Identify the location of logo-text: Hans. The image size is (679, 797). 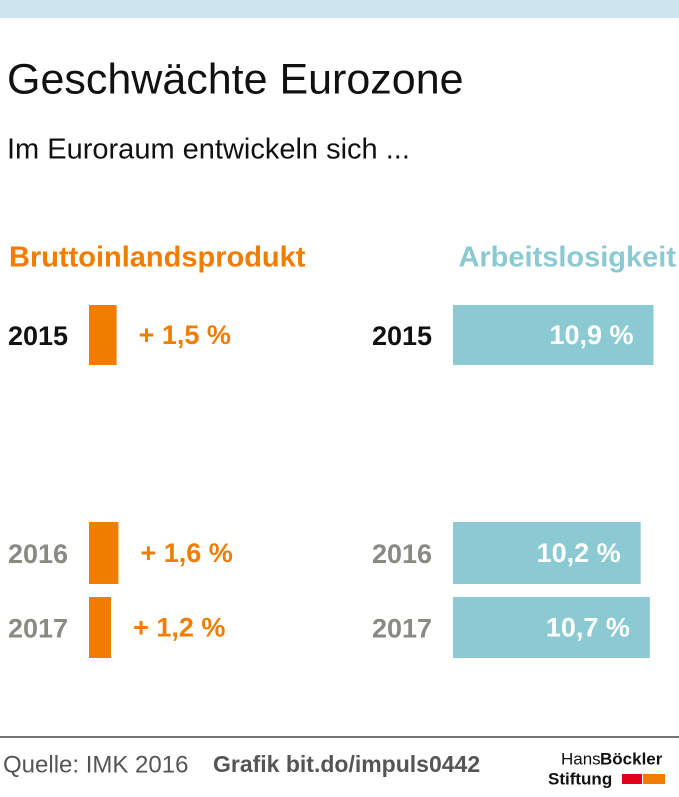
(581, 758).